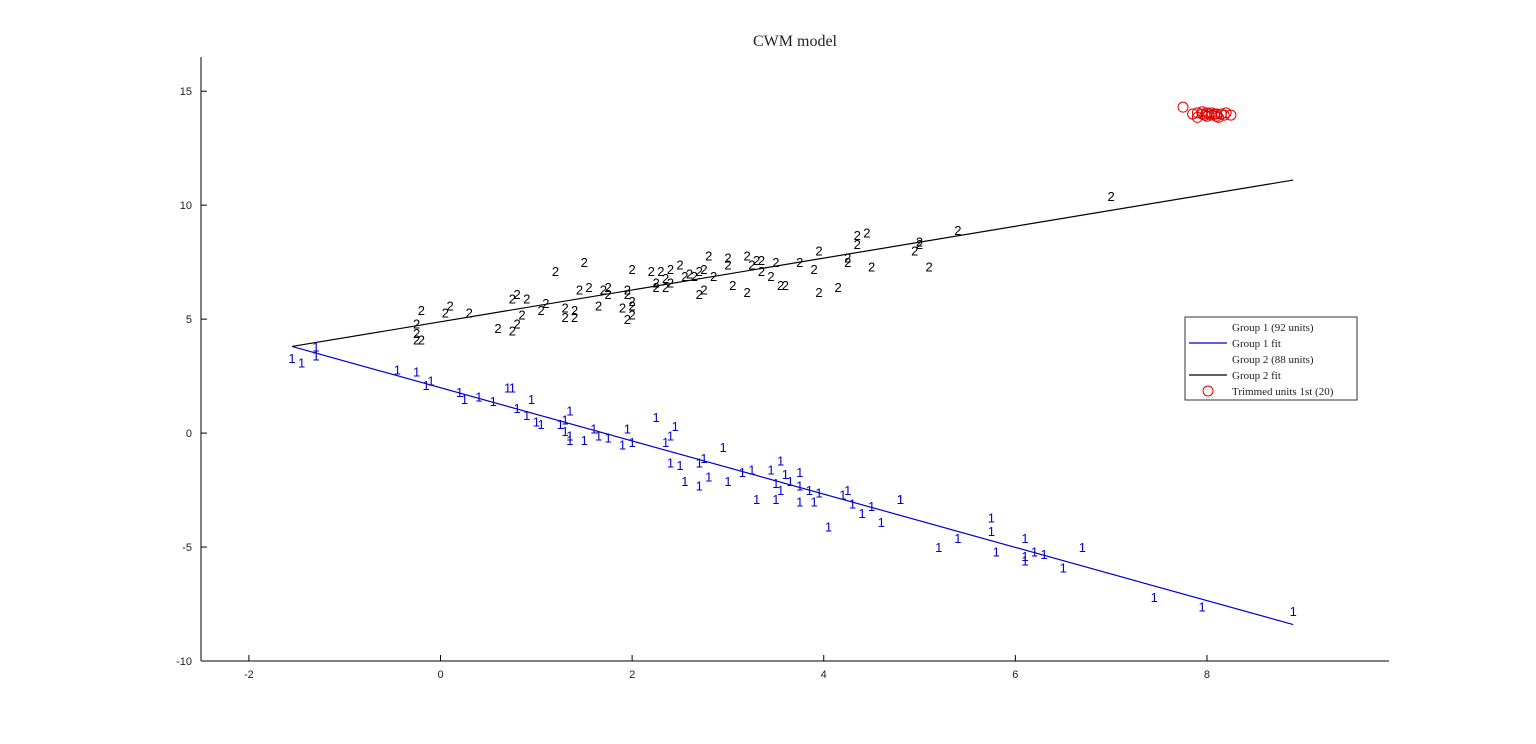 This screenshot has width=1536, height=744. I want to click on trimmed-point, so click(1183, 107).